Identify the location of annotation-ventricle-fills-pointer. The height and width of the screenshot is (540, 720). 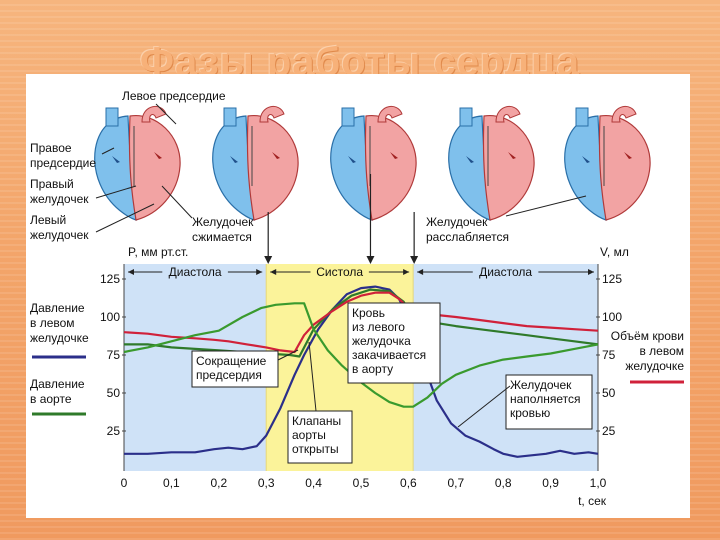
(484, 406).